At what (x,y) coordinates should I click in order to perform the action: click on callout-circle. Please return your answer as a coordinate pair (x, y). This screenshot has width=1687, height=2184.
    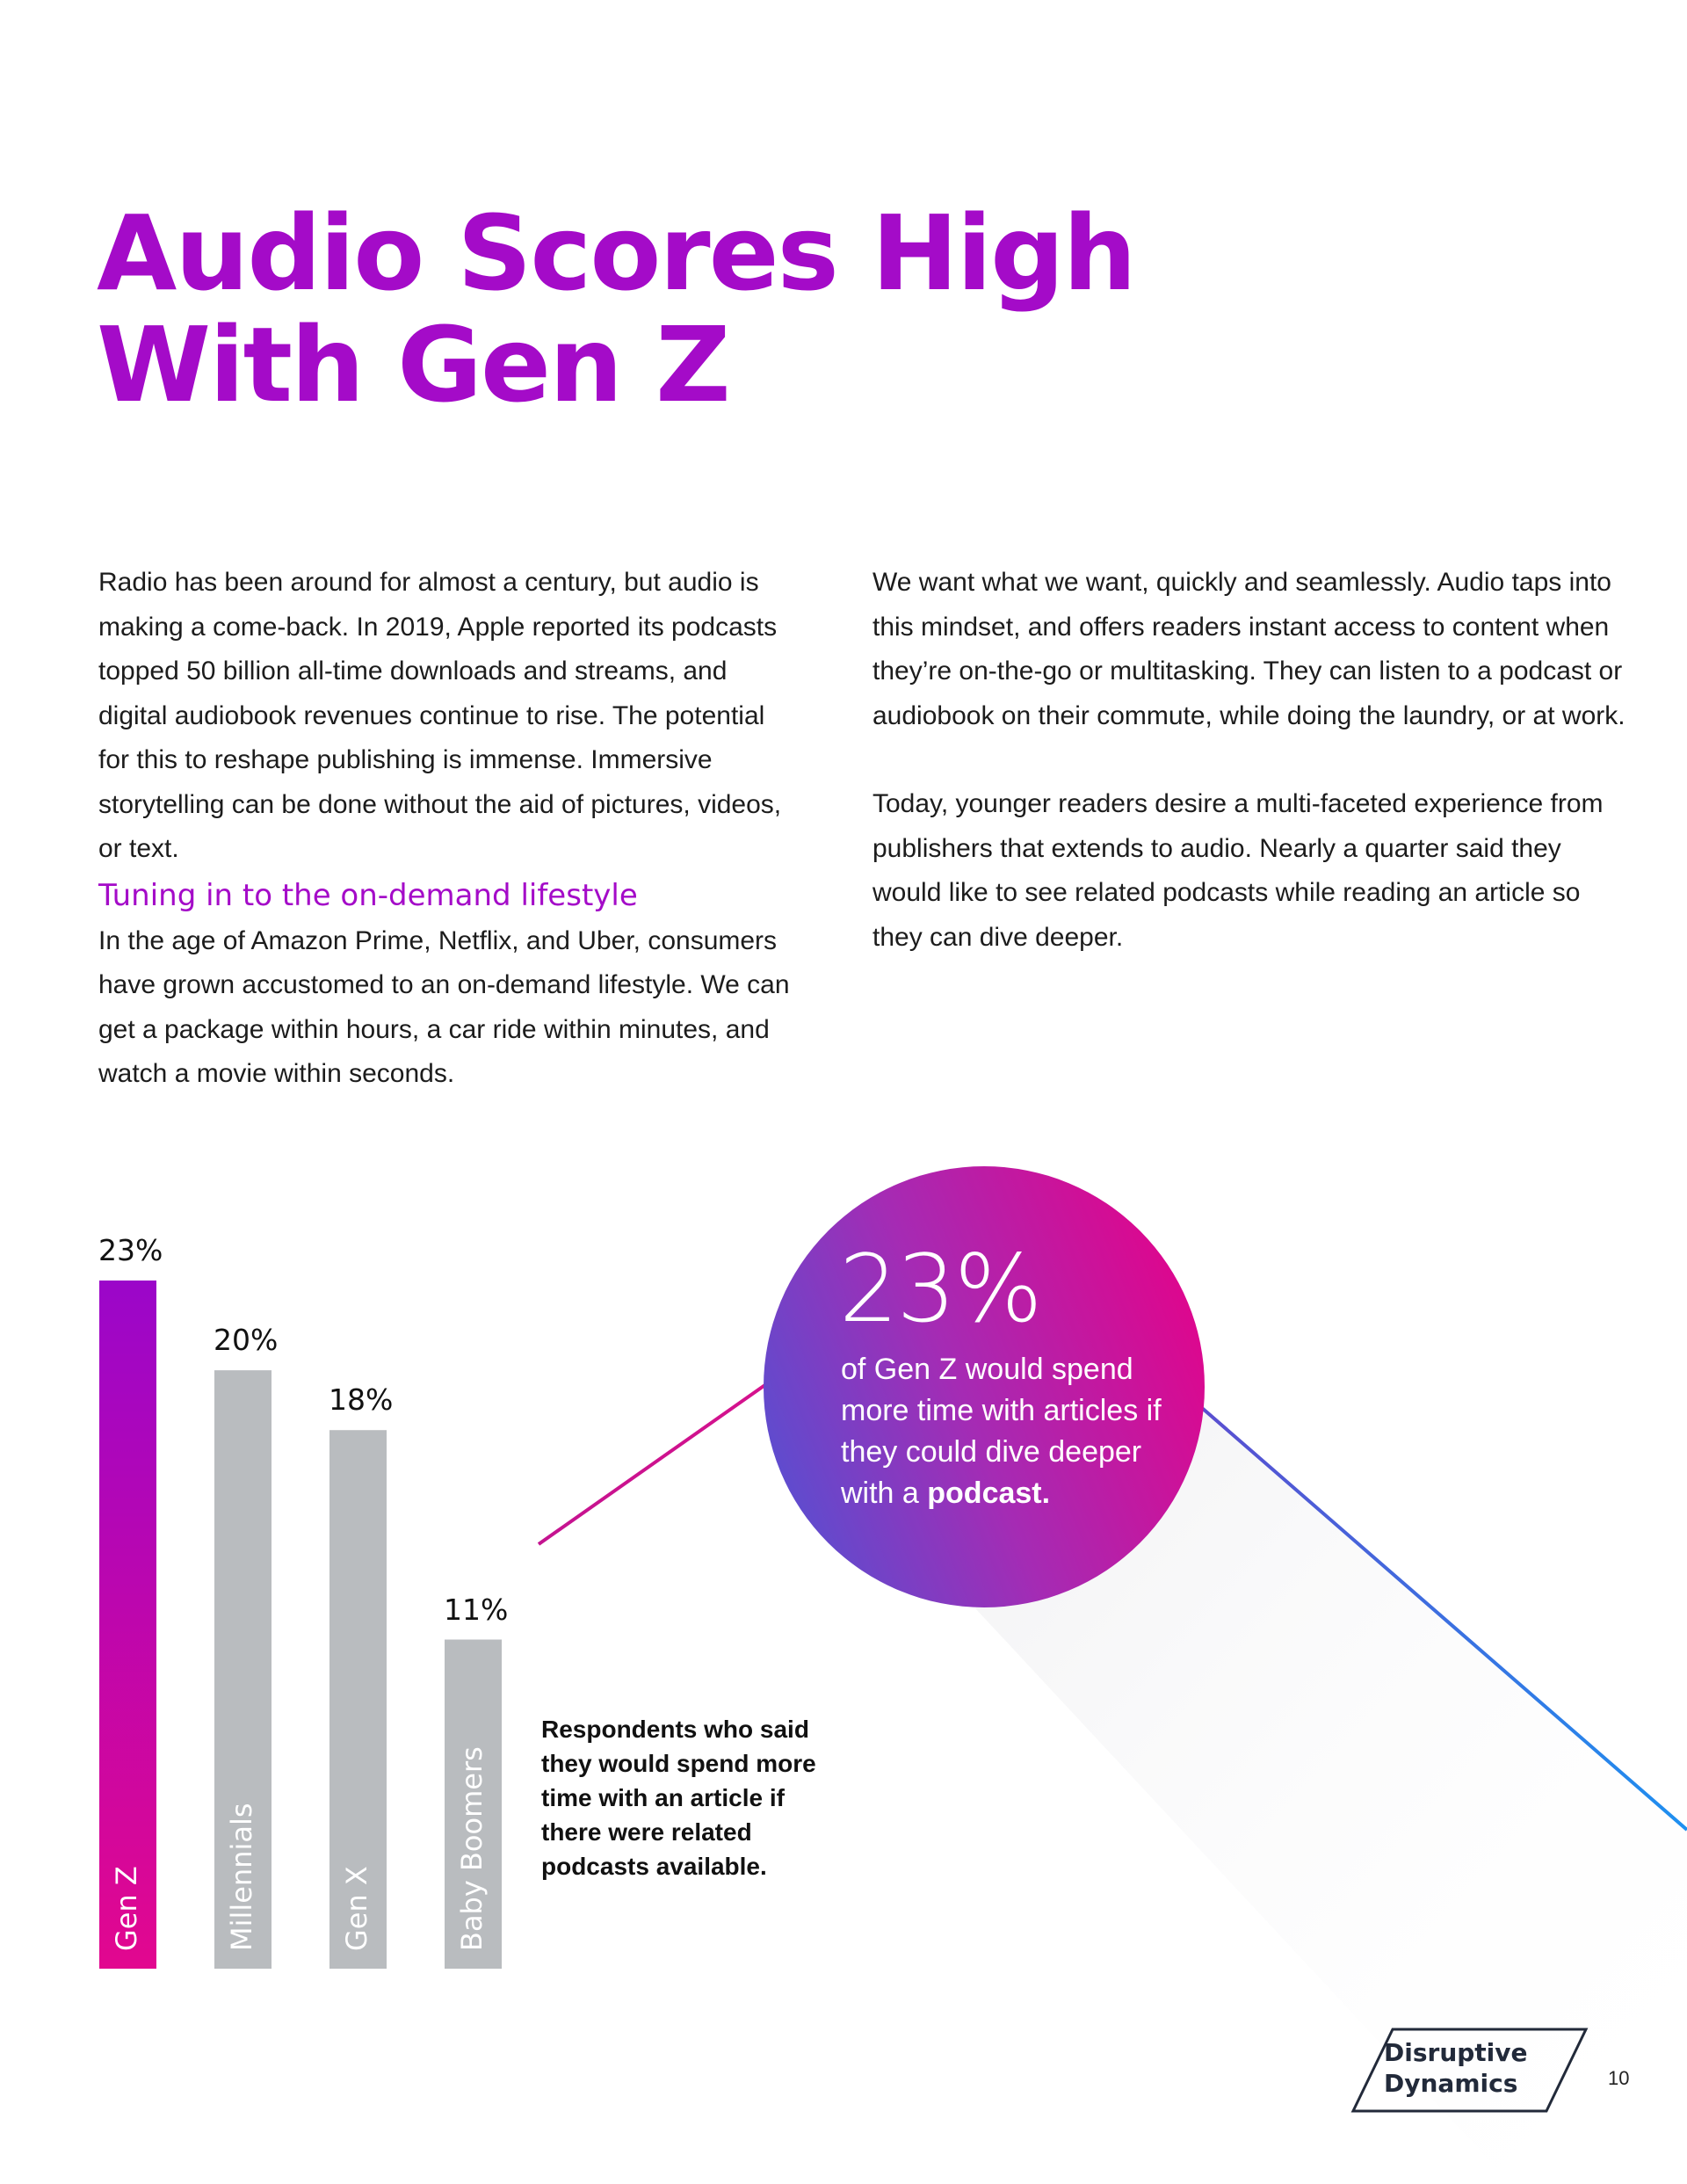
    Looking at the image, I should click on (984, 1386).